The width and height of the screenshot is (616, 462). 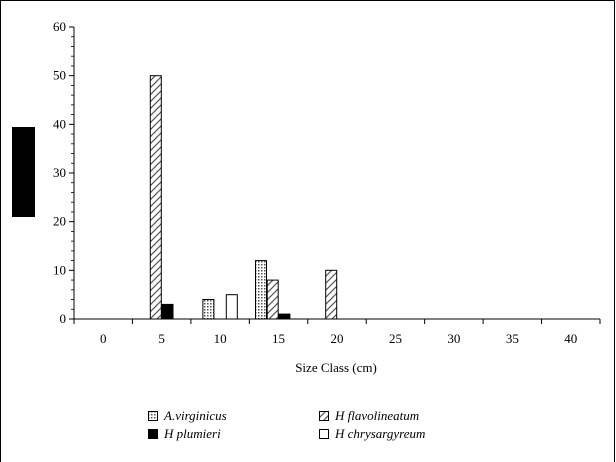 I want to click on x-tick-label: 30, so click(x=453, y=338).